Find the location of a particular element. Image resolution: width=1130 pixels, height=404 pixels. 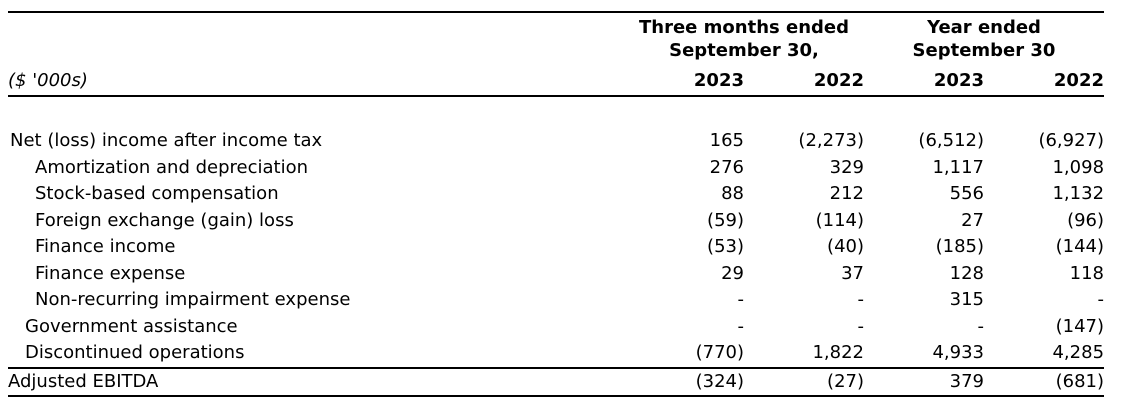

column-group-three-months: Three months ended September 30, is located at coordinates (744, 37).